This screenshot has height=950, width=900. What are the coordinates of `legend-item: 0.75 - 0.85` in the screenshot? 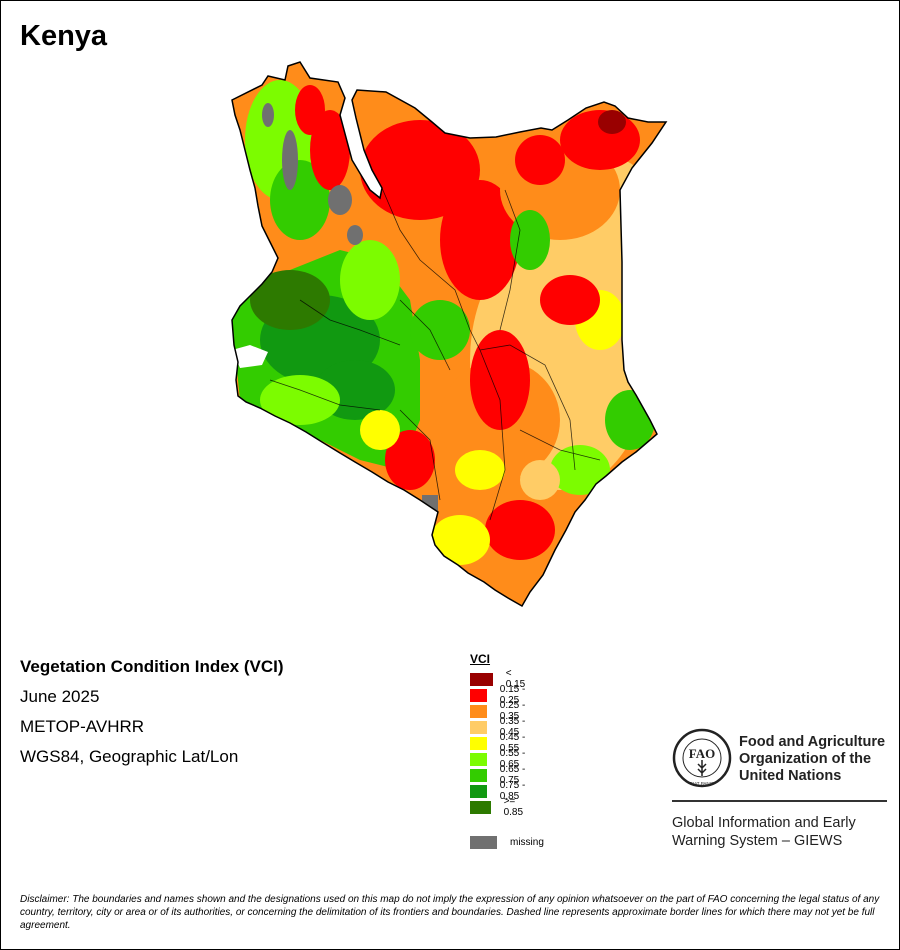 It's located at (499, 791).